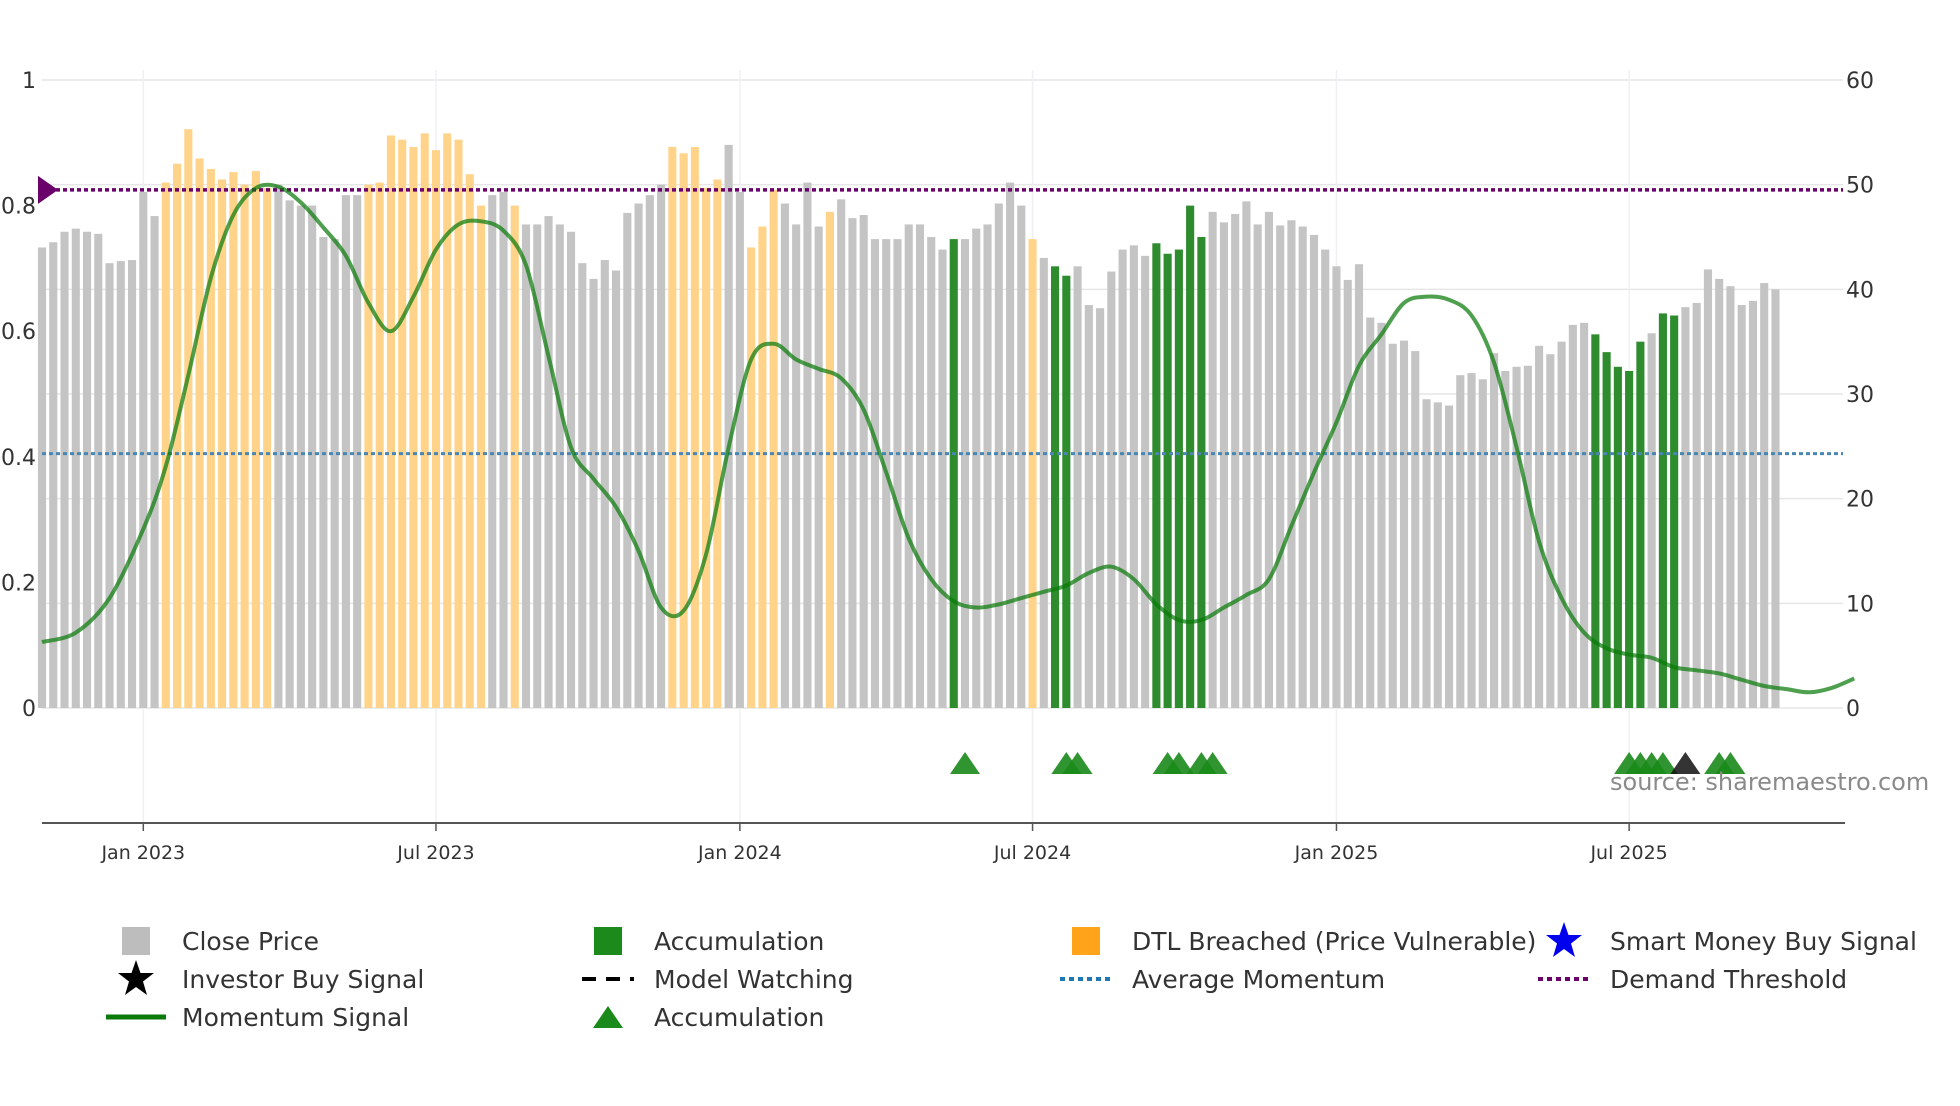 The height and width of the screenshot is (1106, 1960). What do you see at coordinates (1860, 81) in the screenshot?
I see `right-tick-label: 60` at bounding box center [1860, 81].